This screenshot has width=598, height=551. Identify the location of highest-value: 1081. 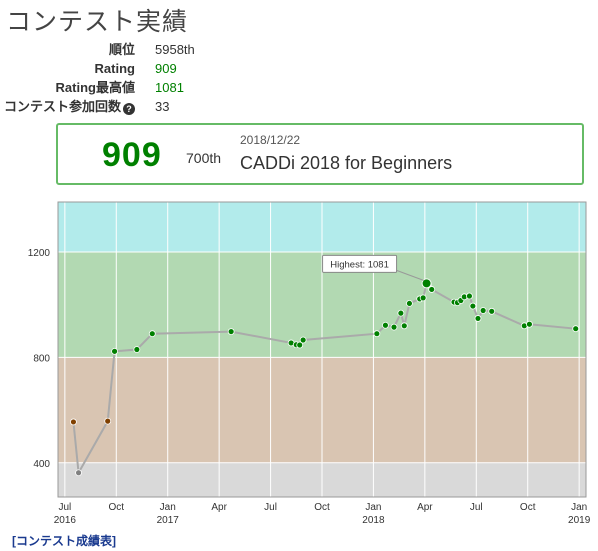
(169, 87).